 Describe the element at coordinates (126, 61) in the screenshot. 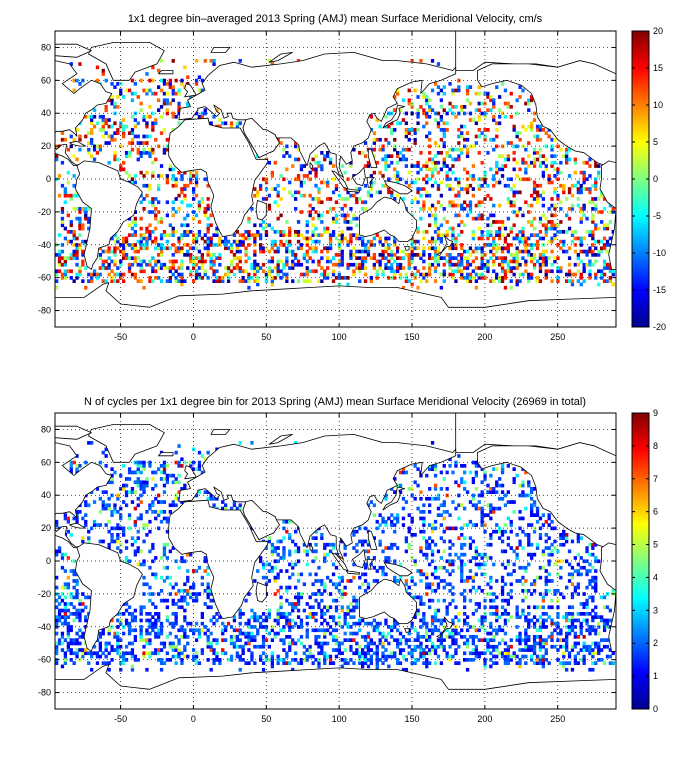

I see `land-greenland` at that location.